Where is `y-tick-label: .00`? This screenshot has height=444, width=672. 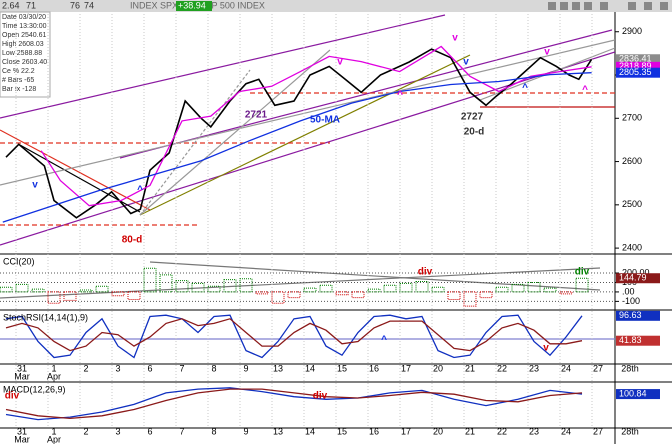 y-tick-label: .00 is located at coordinates (628, 291).